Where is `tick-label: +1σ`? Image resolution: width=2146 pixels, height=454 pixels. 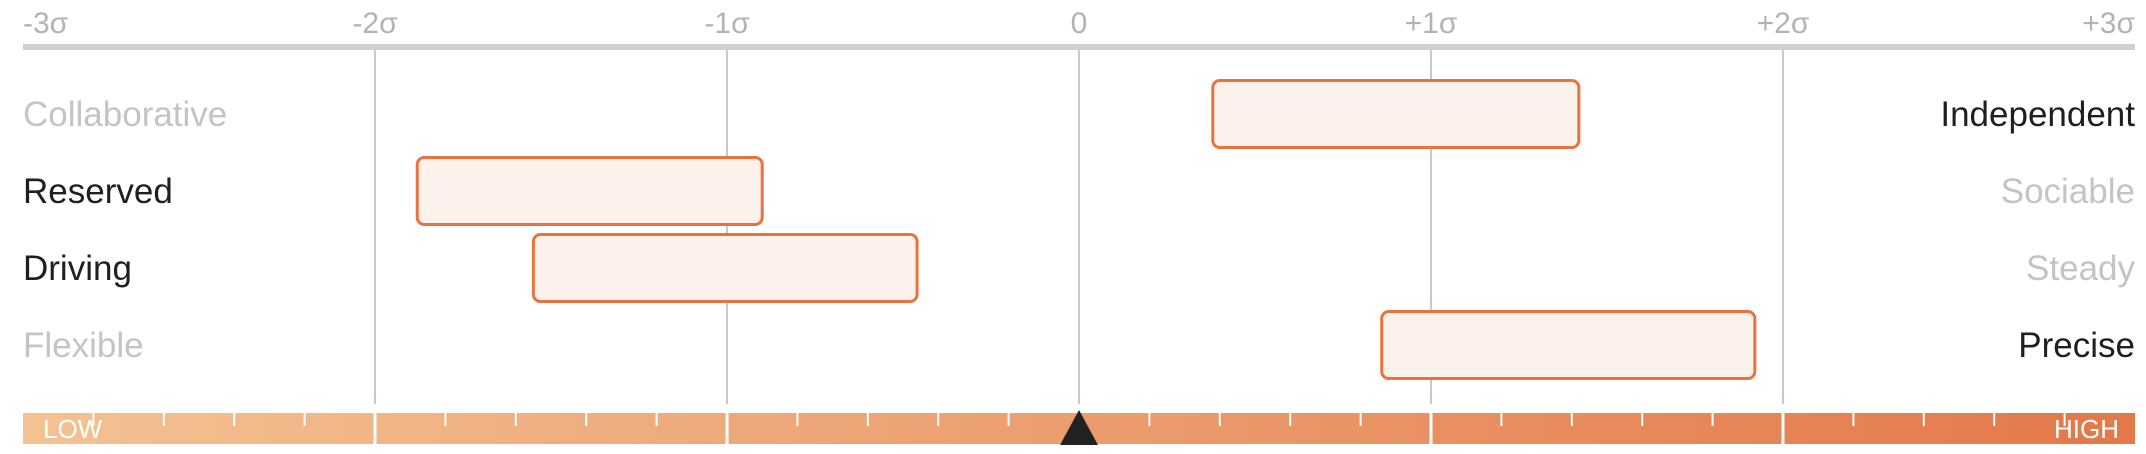 tick-label: +1σ is located at coordinates (1431, 23).